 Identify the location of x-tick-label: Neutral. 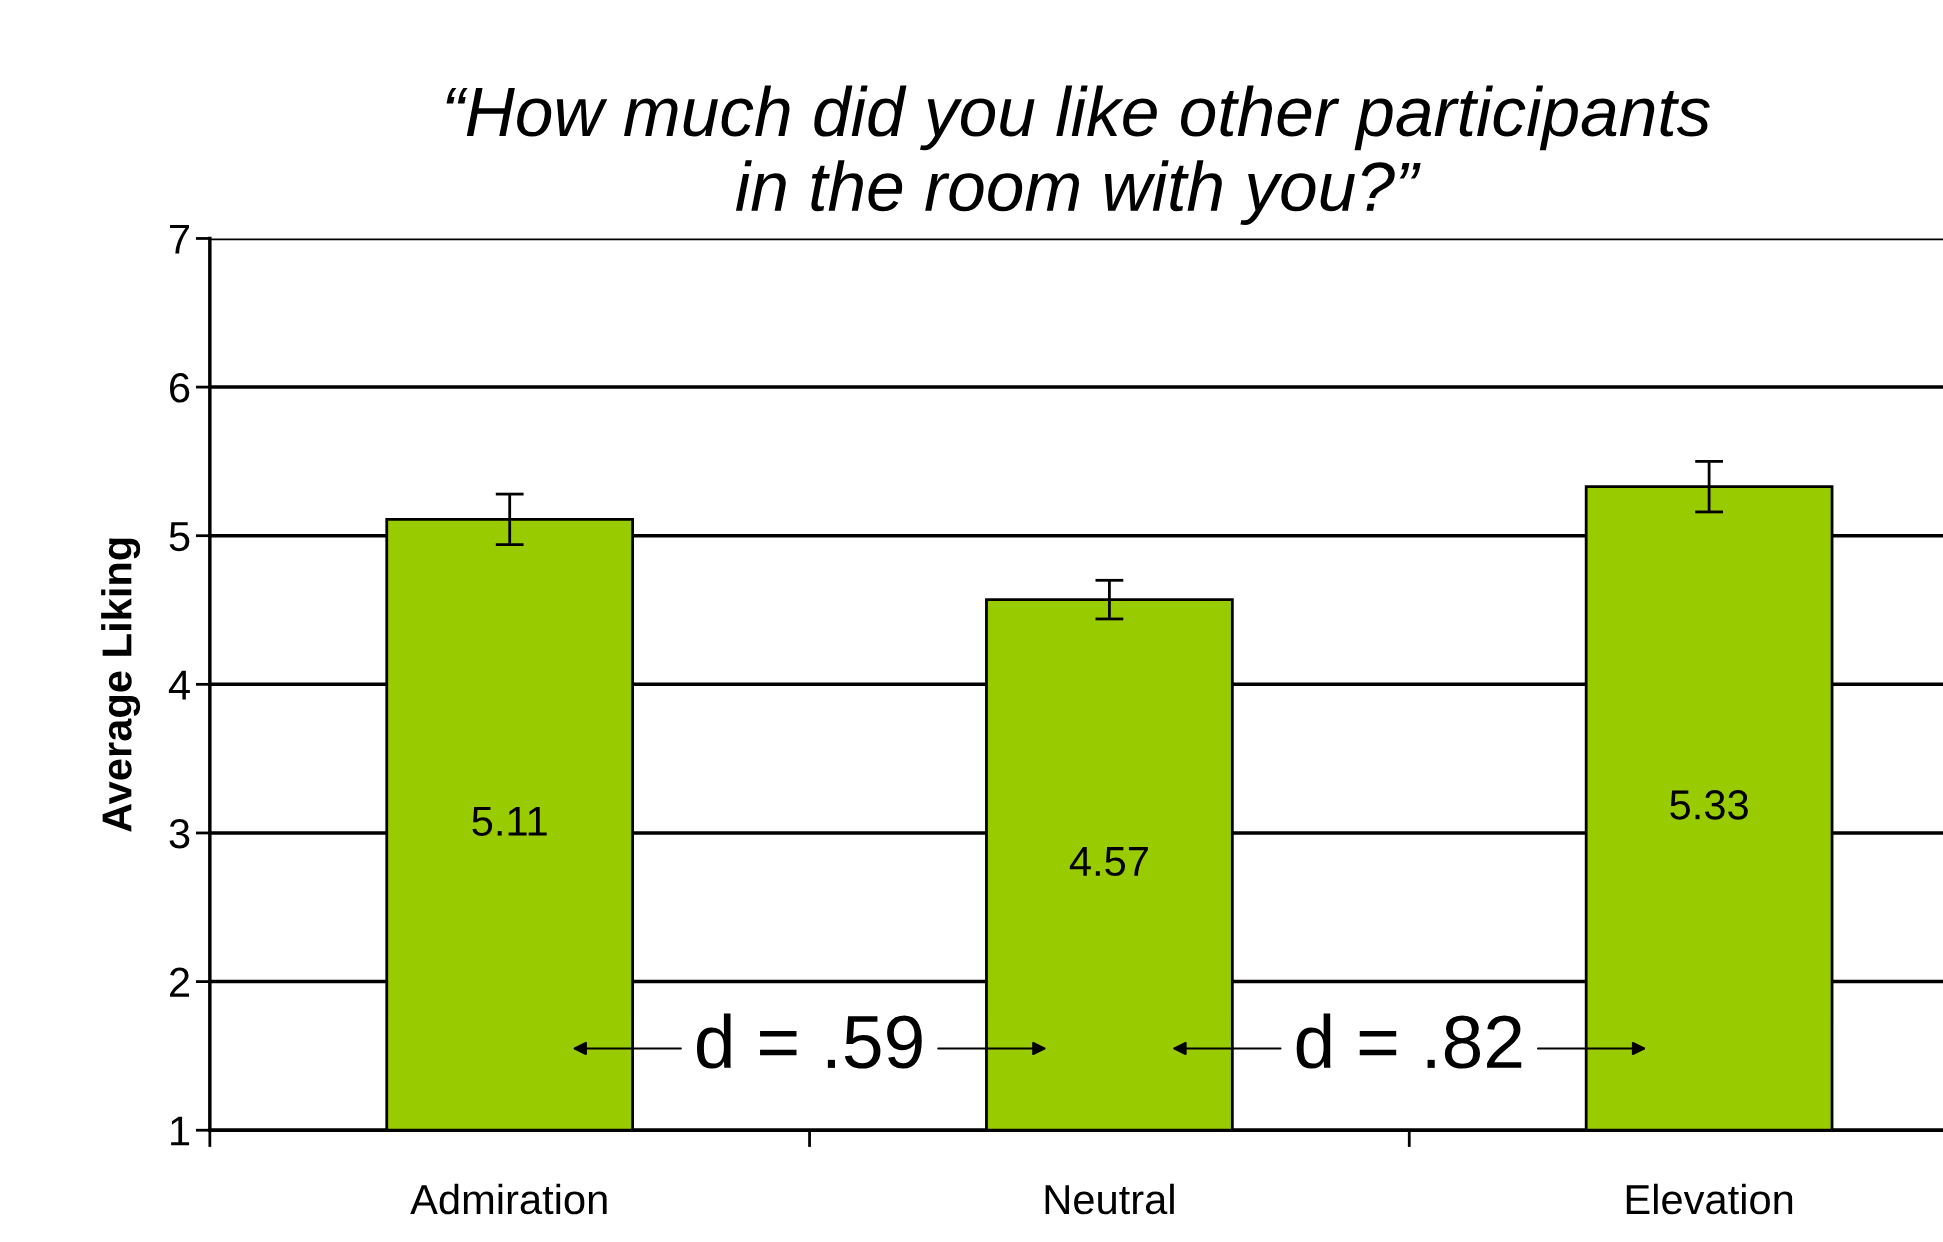
(1109, 1199).